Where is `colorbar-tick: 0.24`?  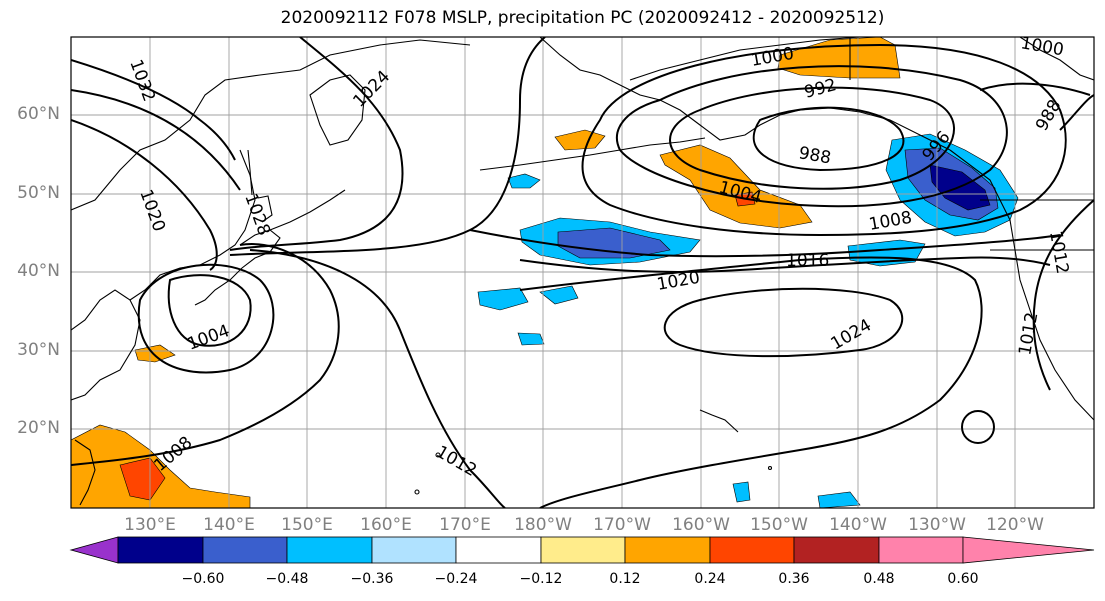
colorbar-tick: 0.24 is located at coordinates (710, 579).